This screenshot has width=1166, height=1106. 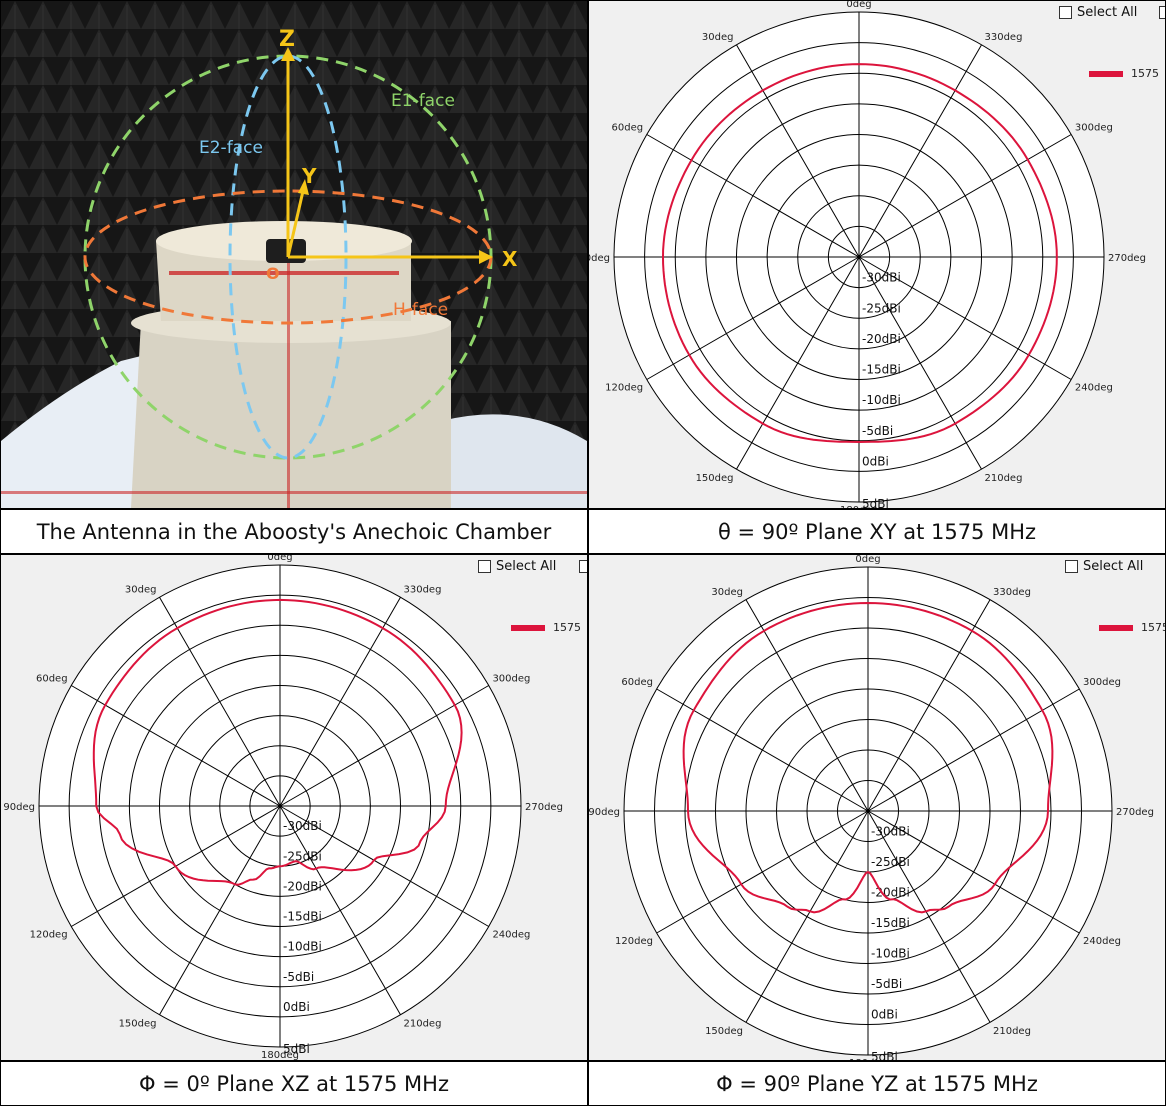 I want to click on h-face-label: H-face, so click(x=420, y=310).